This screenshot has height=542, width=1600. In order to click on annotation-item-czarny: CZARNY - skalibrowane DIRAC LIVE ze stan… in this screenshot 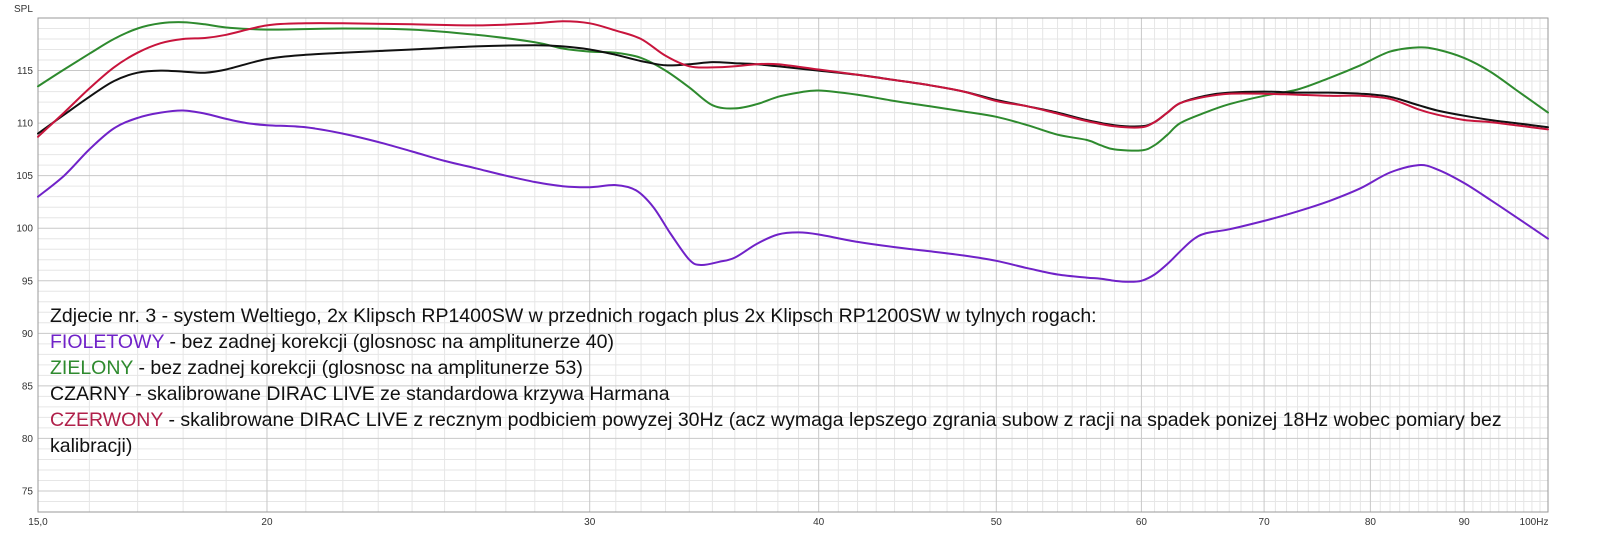, I will do `click(805, 394)`.